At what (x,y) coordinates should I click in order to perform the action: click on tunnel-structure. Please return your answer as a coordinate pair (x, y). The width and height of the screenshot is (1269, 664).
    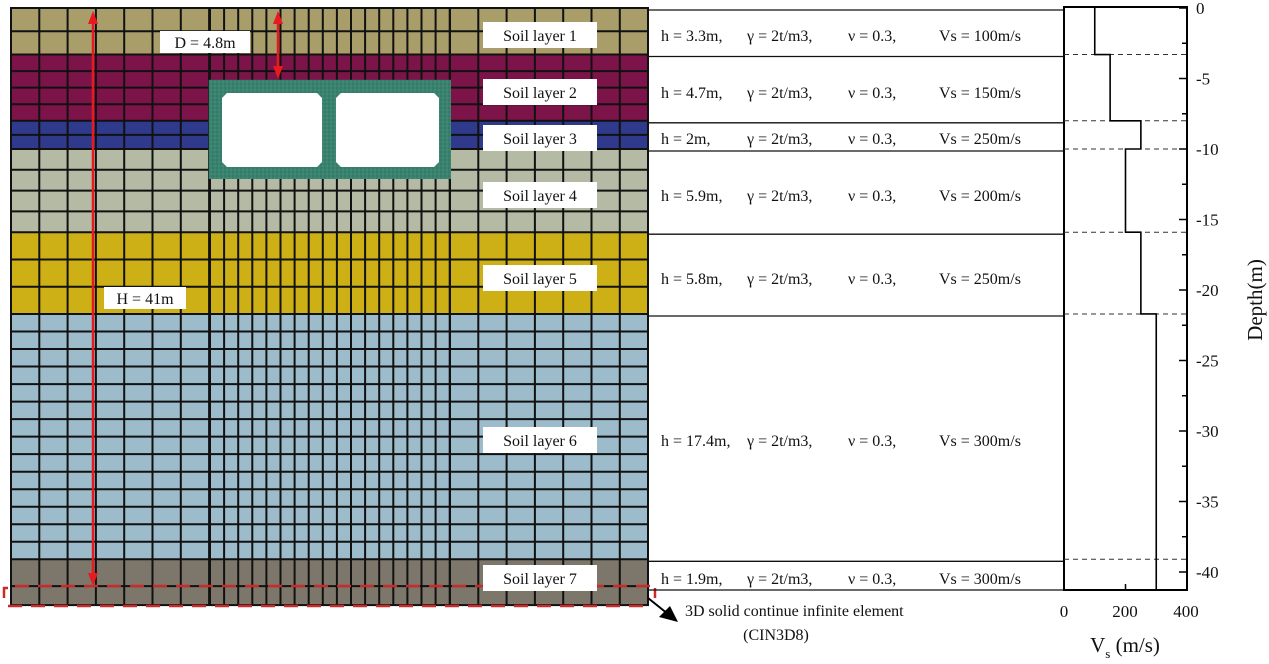
    Looking at the image, I should click on (329, 129).